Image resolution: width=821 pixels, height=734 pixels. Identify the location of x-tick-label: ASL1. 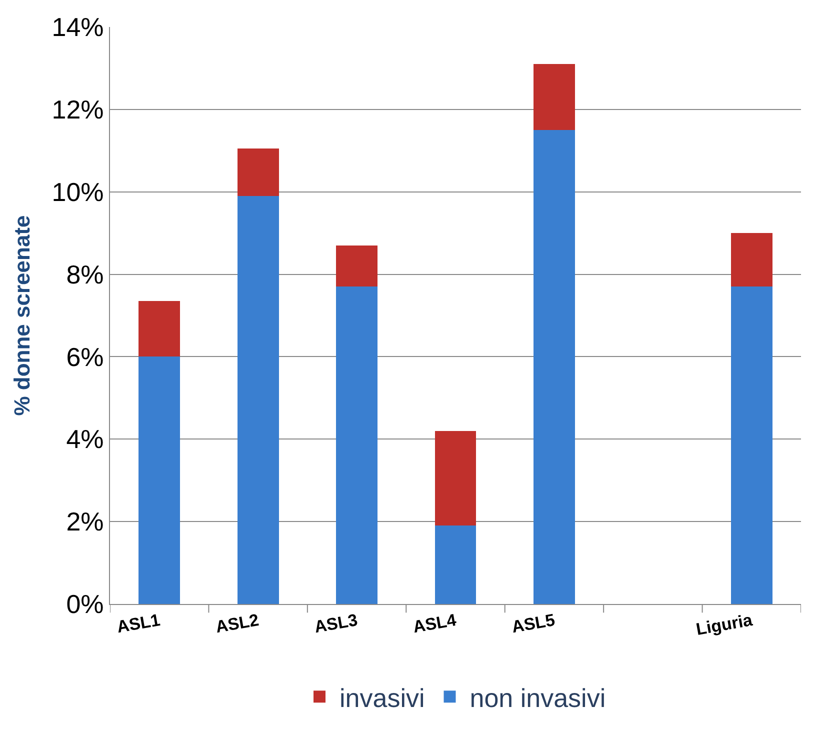
(138, 623).